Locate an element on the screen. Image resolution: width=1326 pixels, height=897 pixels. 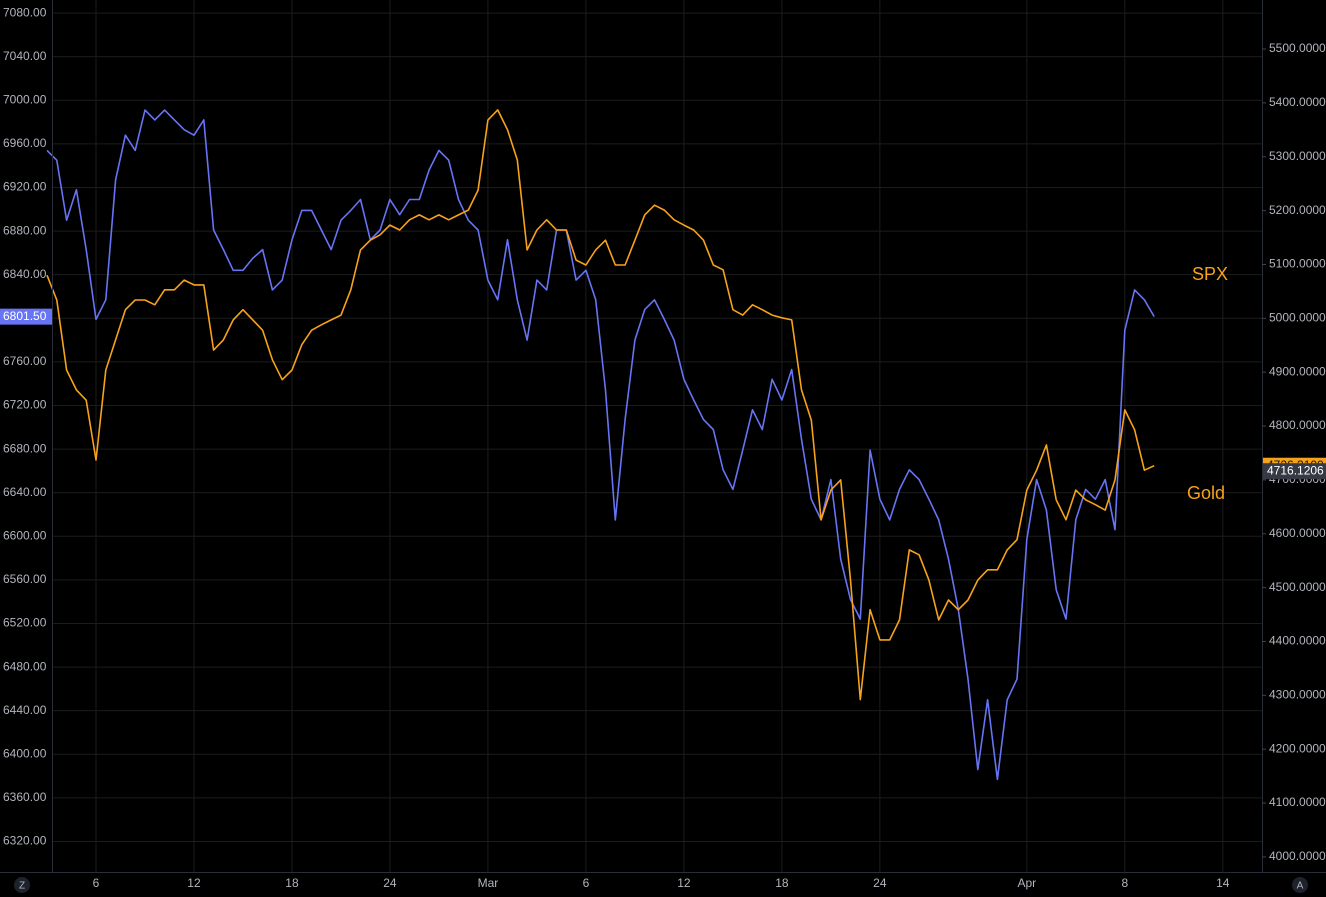
y-tick-label: 6600.00 is located at coordinates (25, 535).